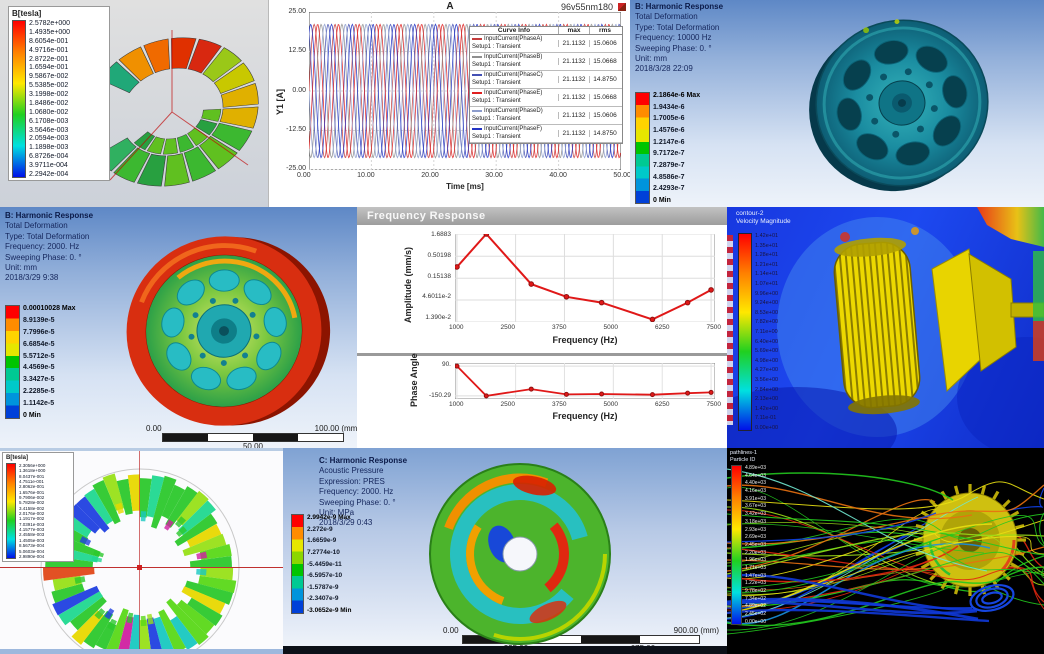 The width and height of the screenshot is (1044, 654). What do you see at coordinates (677, 95) in the screenshot?
I see `legend-value: 2.1864e-6 Max` at bounding box center [677, 95].